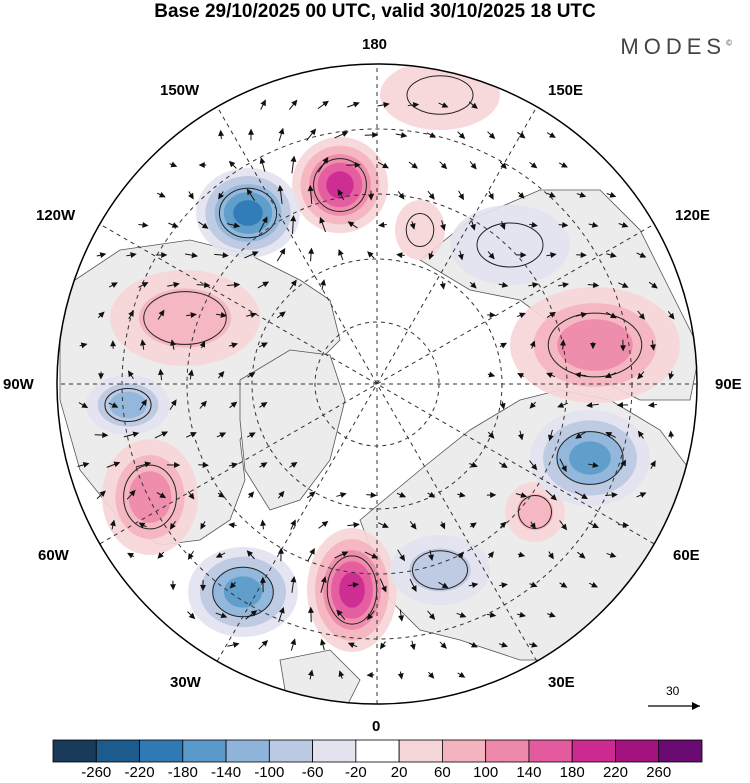 This screenshot has width=750, height=783. I want to click on copyright-mark: ©, so click(729, 43).